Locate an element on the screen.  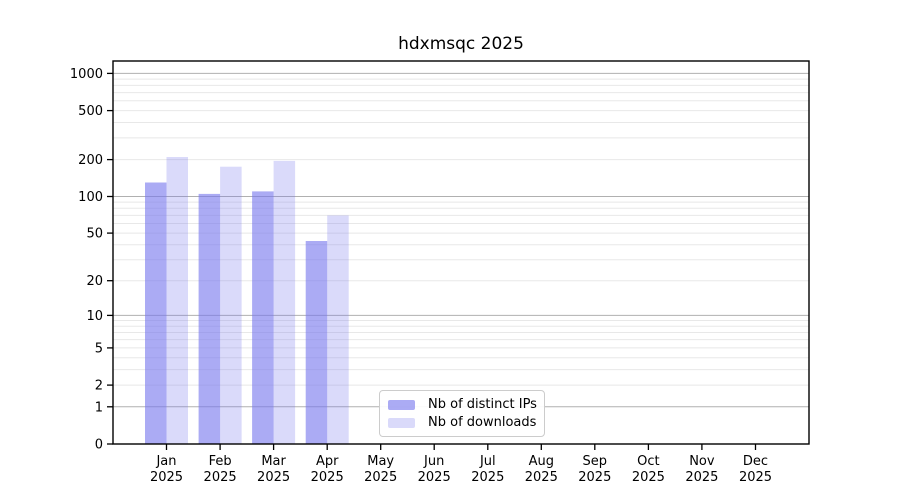
bar-distinct-ips-mar is located at coordinates (263, 317).